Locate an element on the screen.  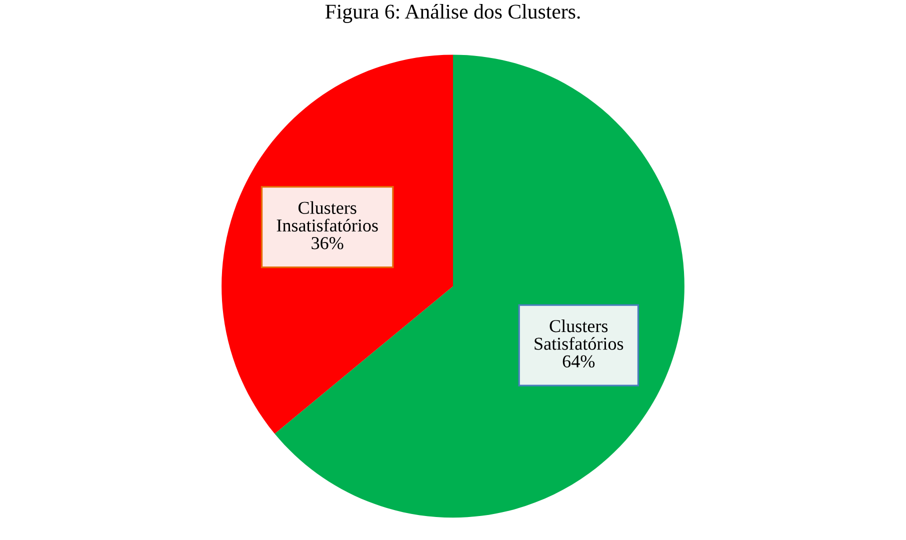
slice-label: Clusters Satisfatórios is located at coordinates (579, 335).